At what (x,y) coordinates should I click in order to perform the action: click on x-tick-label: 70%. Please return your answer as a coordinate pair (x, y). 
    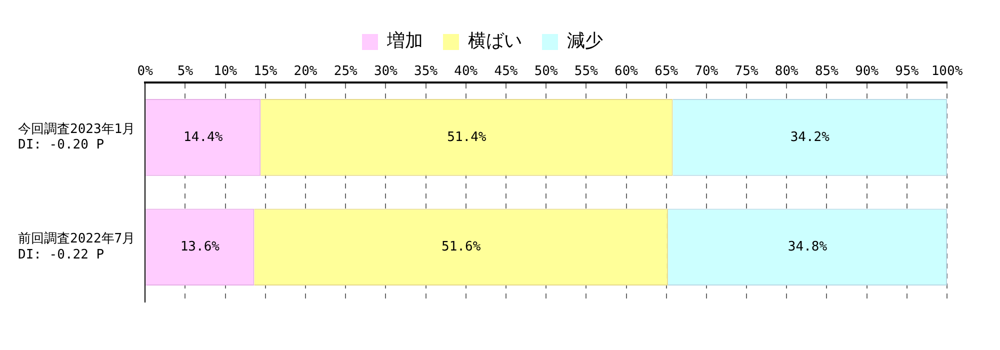
    Looking at the image, I should click on (706, 72).